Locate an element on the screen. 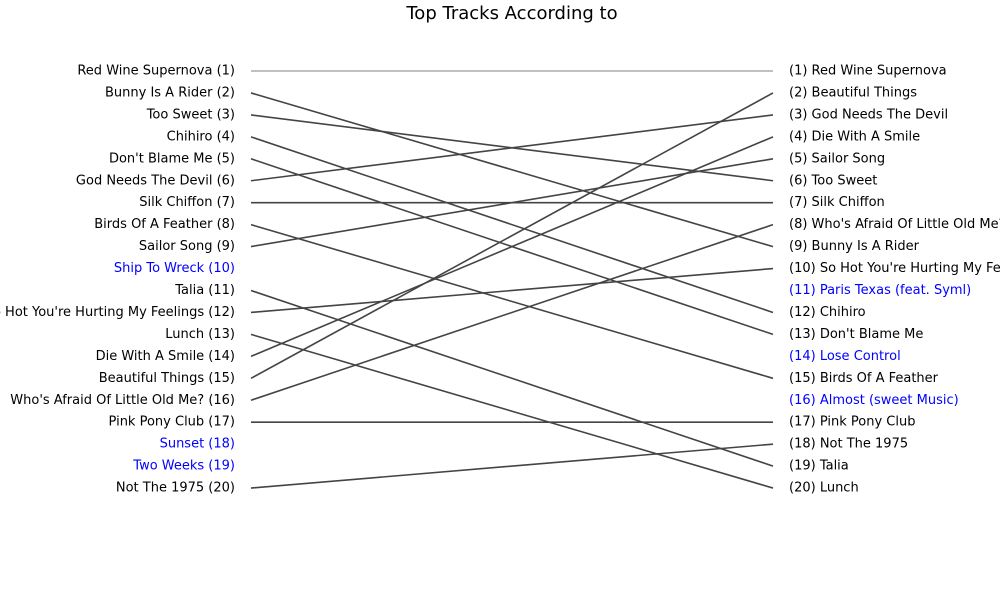 The height and width of the screenshot is (600, 1000). left-label: So Hot You're Hurting My Feelings (12) is located at coordinates (117, 312).